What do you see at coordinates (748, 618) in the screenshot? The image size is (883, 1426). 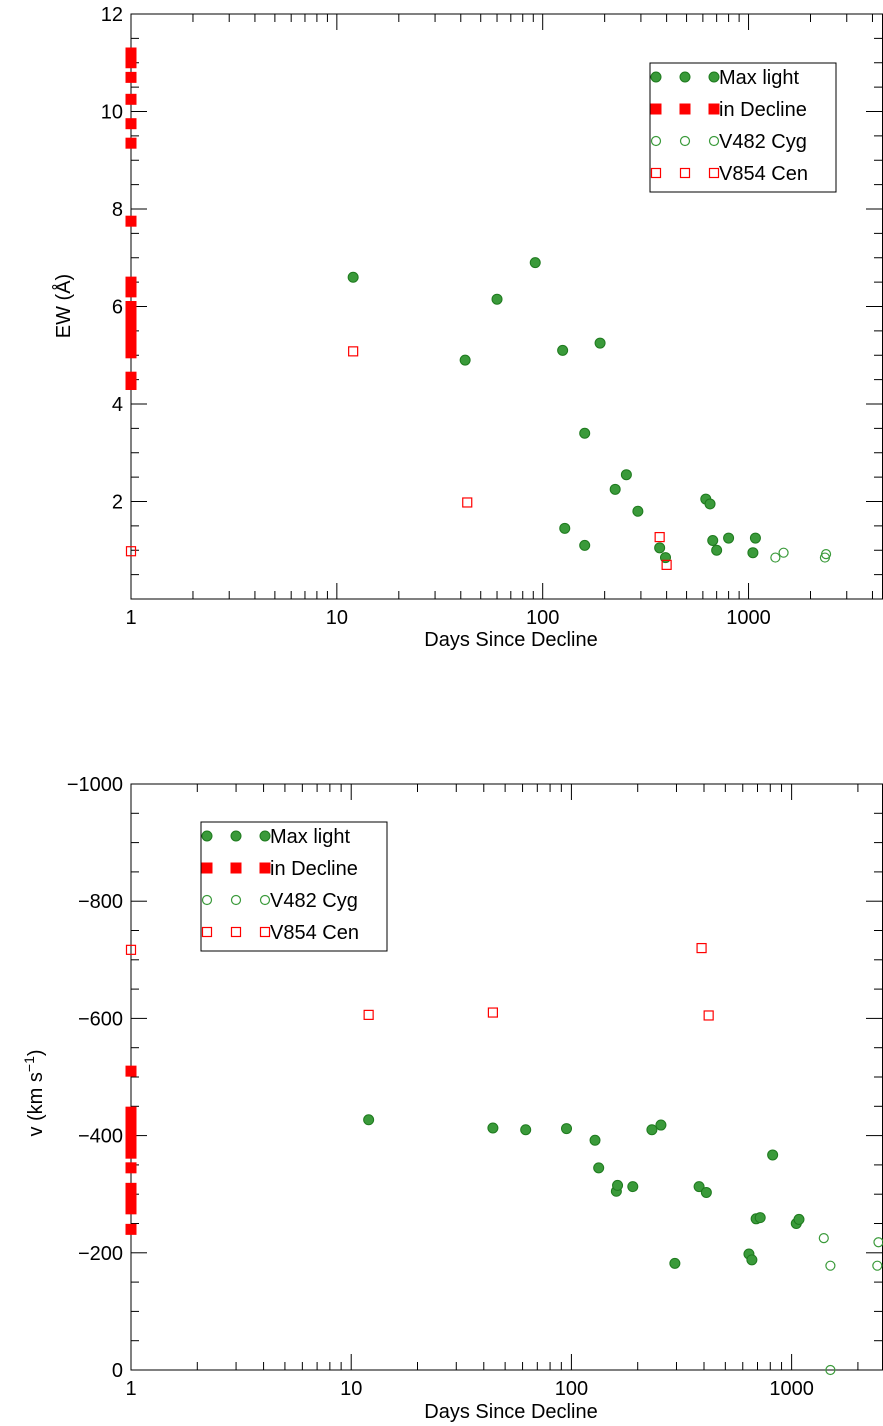 I see `ew-x-tick-label: 1000` at bounding box center [748, 618].